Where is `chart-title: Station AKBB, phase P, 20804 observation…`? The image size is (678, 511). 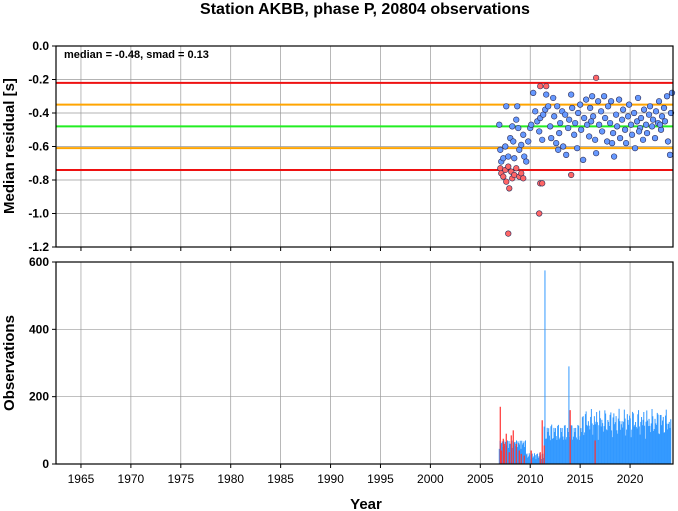 chart-title: Station AKBB, phase P, 20804 observation… is located at coordinates (365, 9).